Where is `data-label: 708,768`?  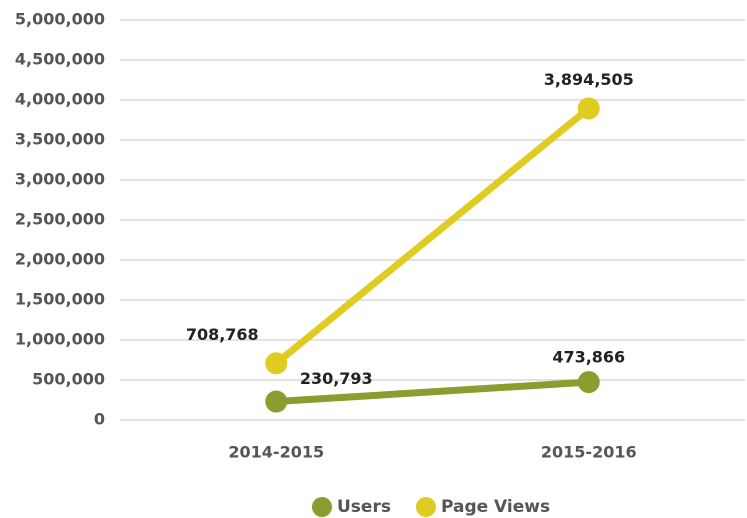
data-label: 708,768 is located at coordinates (222, 334).